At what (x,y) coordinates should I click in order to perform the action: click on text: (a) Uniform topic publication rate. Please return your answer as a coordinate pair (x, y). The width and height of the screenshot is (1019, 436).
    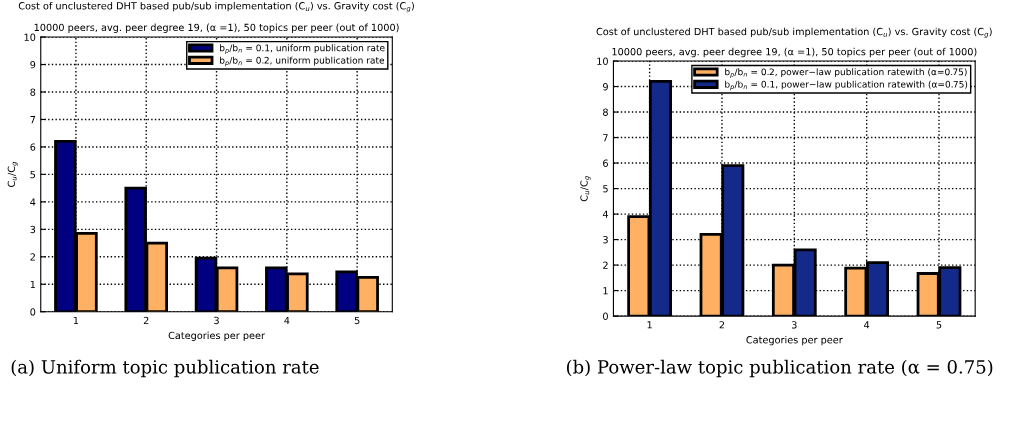
    Looking at the image, I should click on (165, 368).